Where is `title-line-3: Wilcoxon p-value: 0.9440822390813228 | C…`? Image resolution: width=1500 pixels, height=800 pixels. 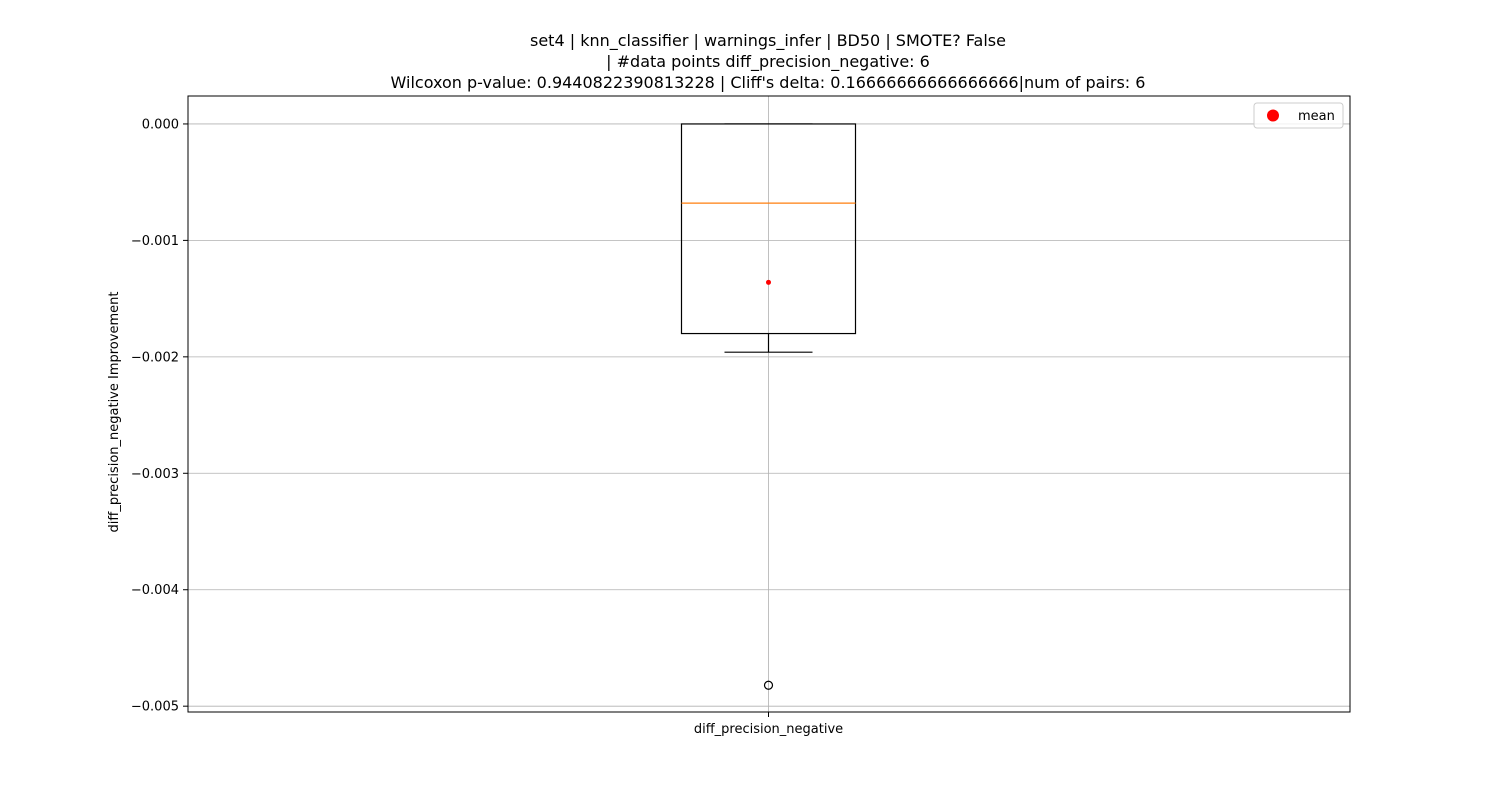 title-line-3: Wilcoxon p-value: 0.9440822390813228 | C… is located at coordinates (768, 82).